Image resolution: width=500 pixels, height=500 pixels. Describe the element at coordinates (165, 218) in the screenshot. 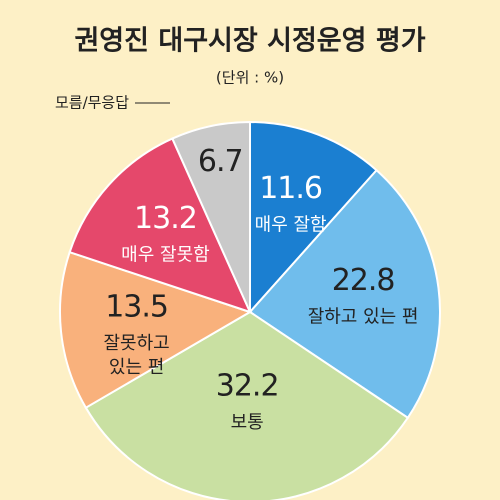

I see `value-label: 13.2` at that location.